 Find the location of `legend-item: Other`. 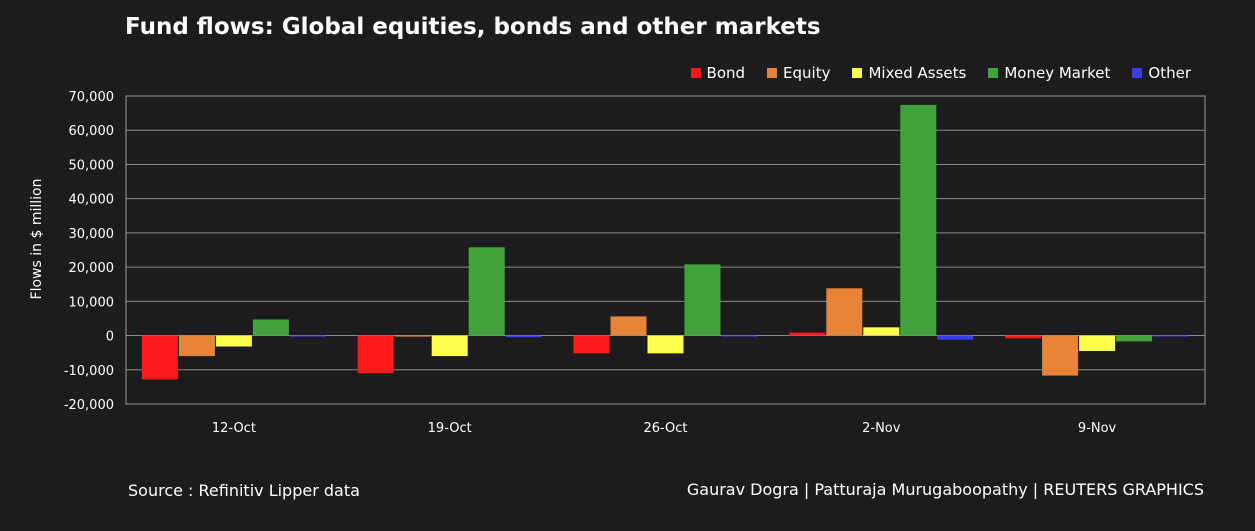

legend-item: Other is located at coordinates (1161, 73).